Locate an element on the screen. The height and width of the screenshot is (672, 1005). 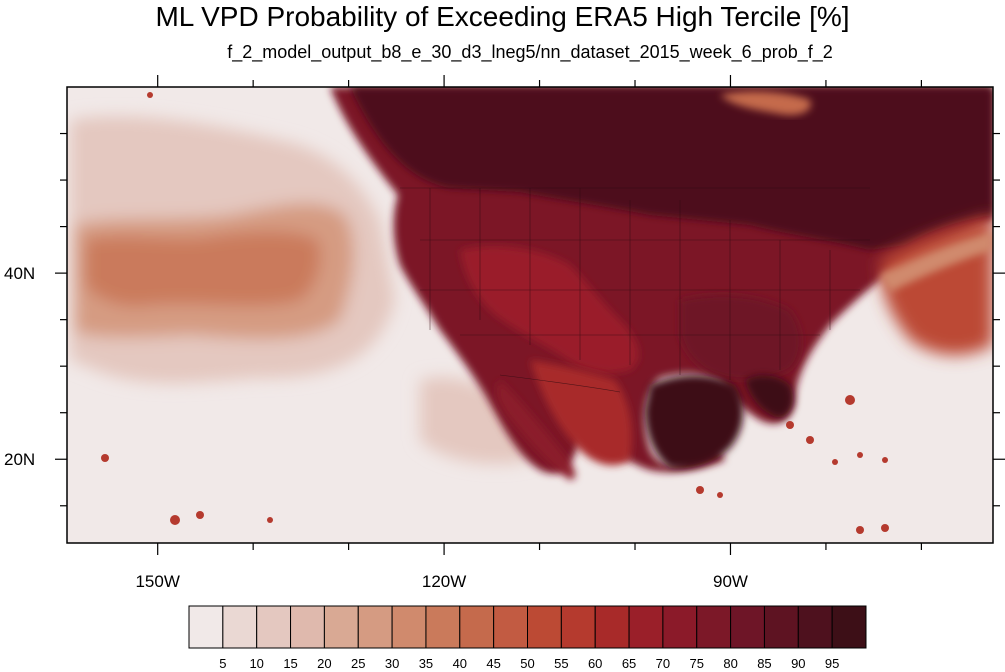
us-southeast-dark is located at coordinates (741, 337).